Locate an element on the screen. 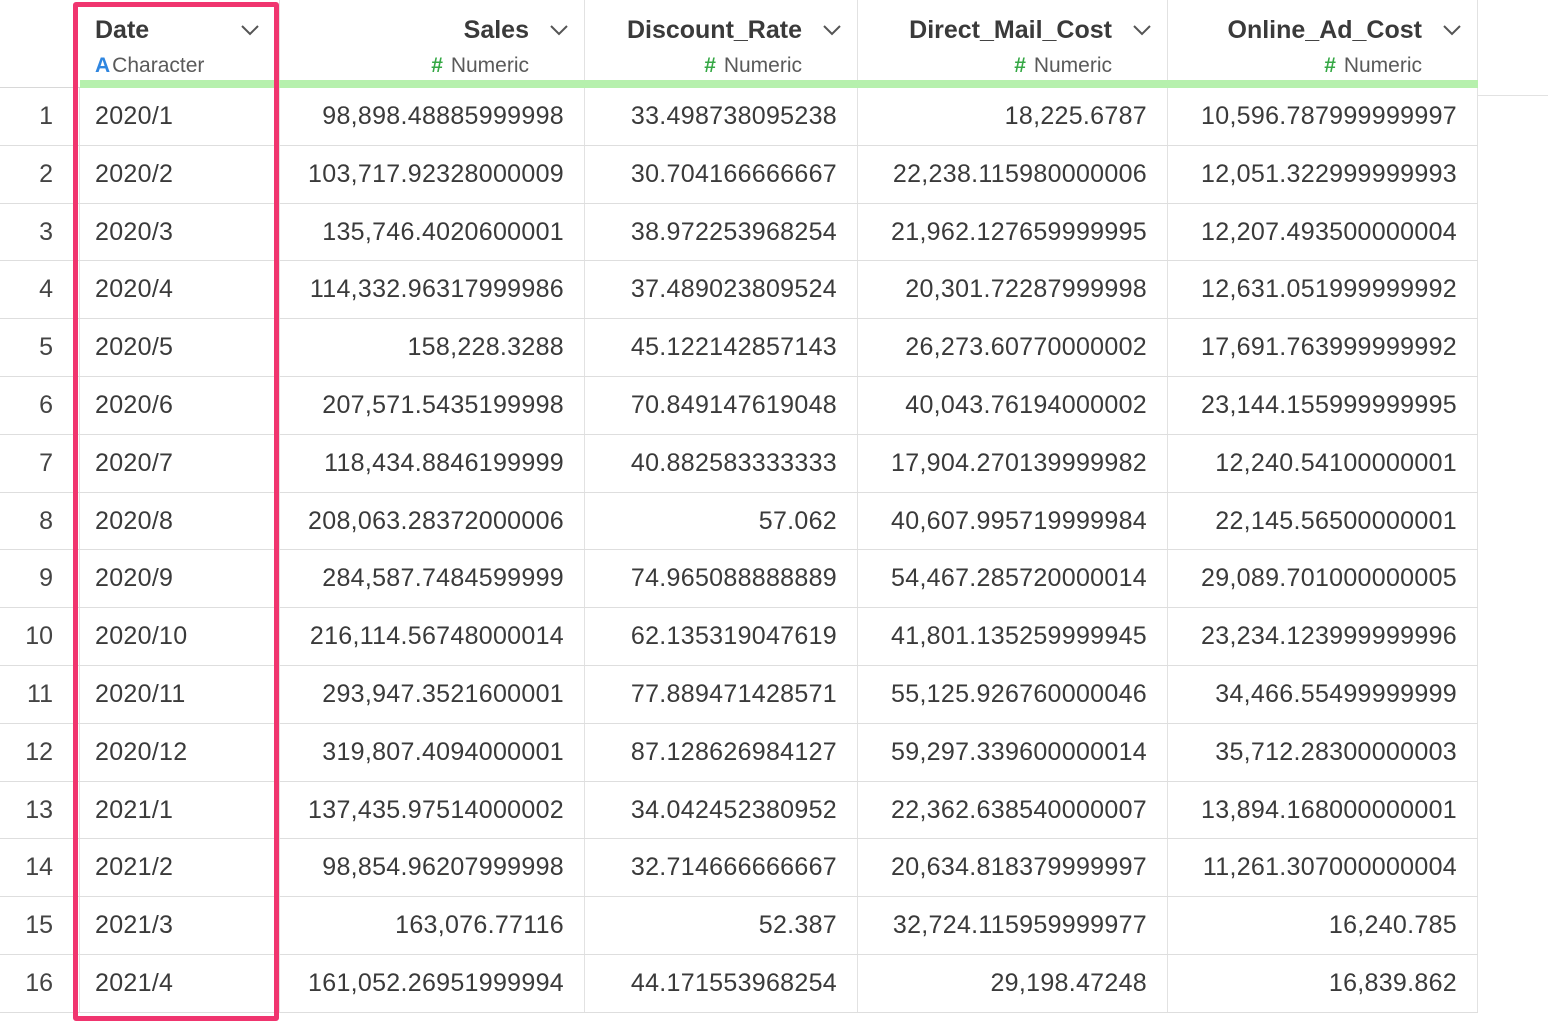 Image resolution: width=1548 pixels, height=1028 pixels. table-cell: 216,114.56748000014 is located at coordinates (432, 636).